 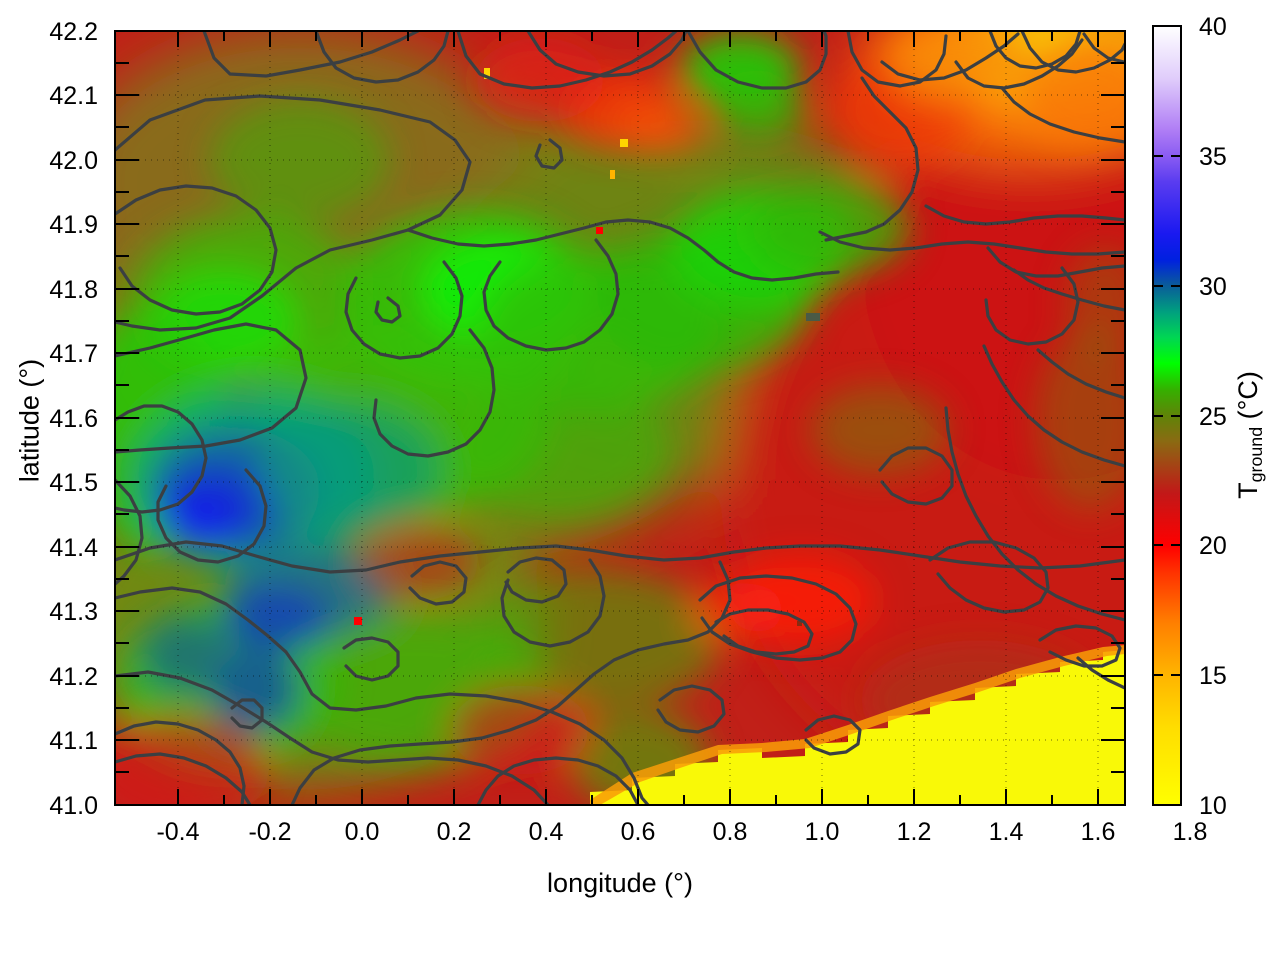 What do you see at coordinates (362, 832) in the screenshot?
I see `x-tick-label-0.0: 0.0` at bounding box center [362, 832].